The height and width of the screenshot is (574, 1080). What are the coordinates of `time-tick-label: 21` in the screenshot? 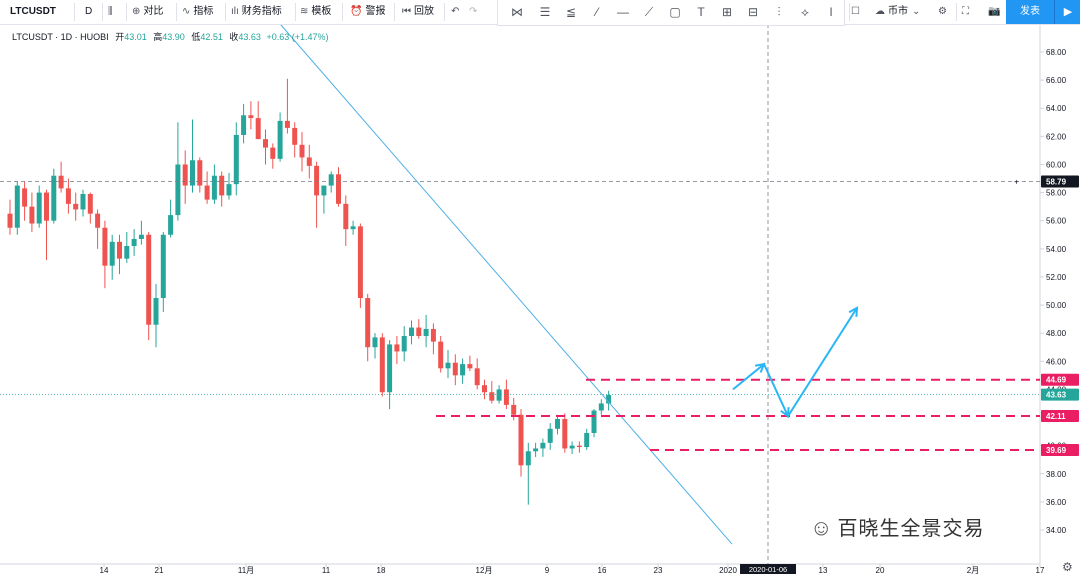 It's located at (159, 570).